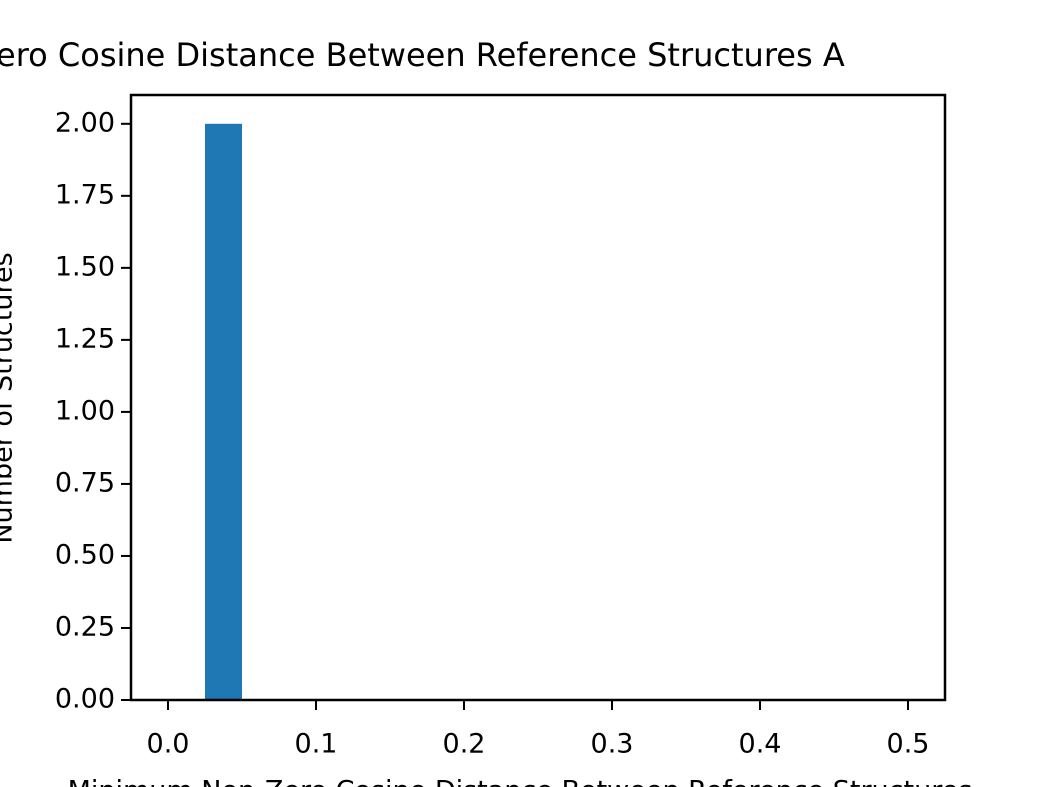 The image size is (1050, 787). Describe the element at coordinates (85, 194) in the screenshot. I see `y-tick-label: 1.75` at that location.